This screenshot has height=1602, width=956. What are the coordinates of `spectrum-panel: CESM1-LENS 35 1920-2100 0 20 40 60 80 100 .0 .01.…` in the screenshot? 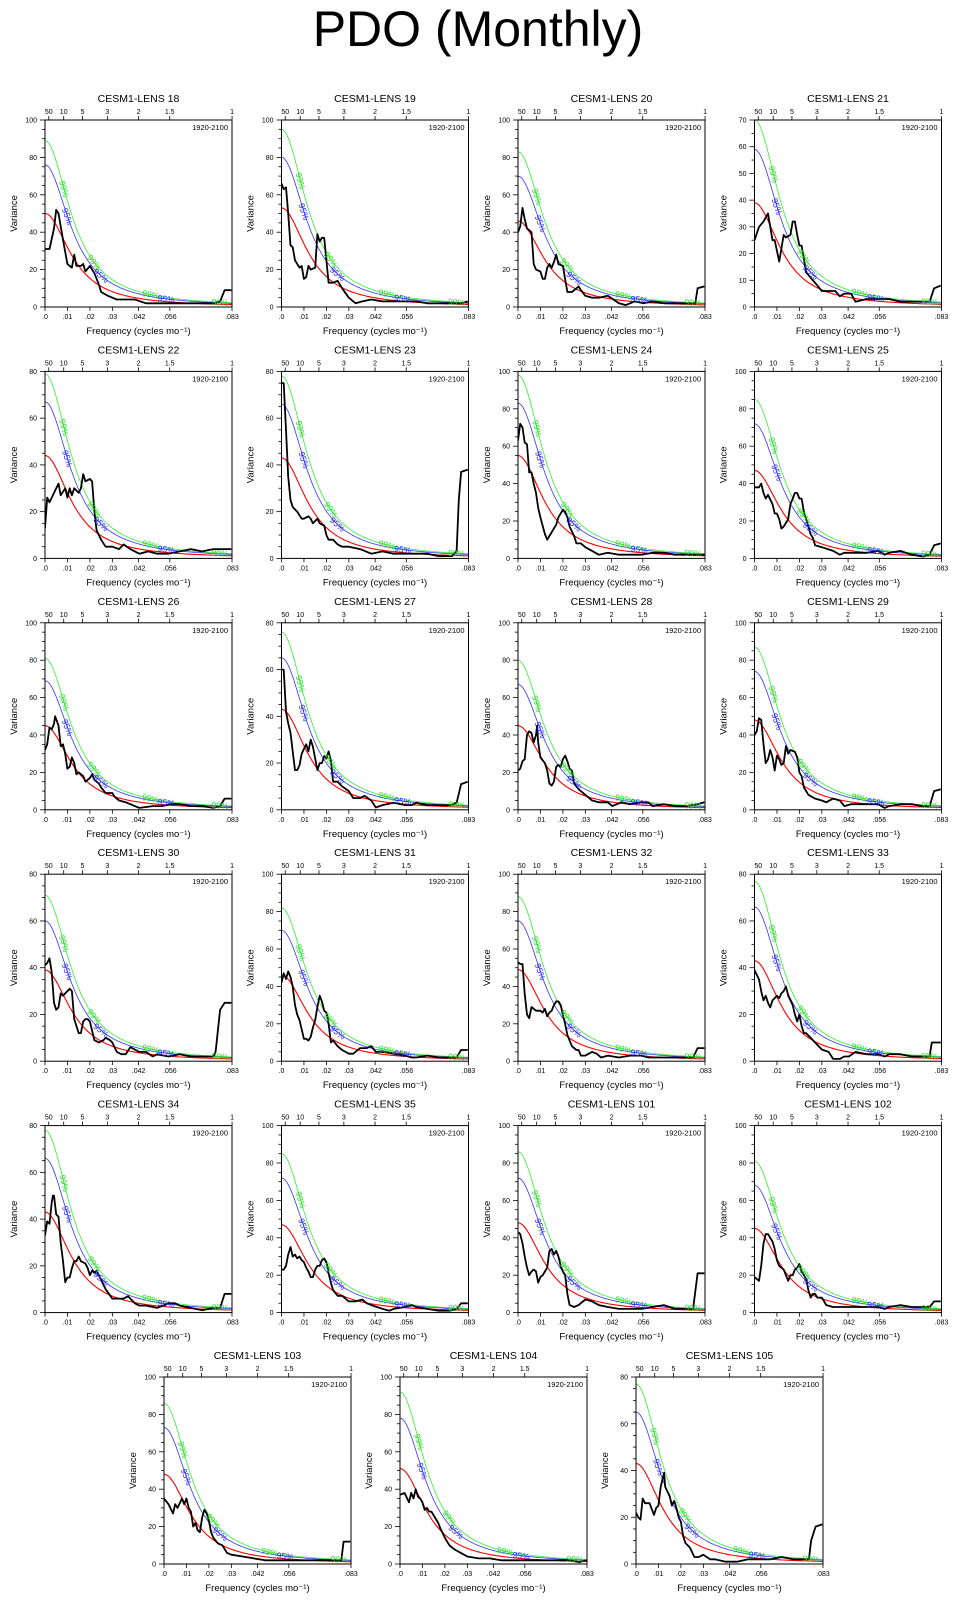 It's located at (361, 1221).